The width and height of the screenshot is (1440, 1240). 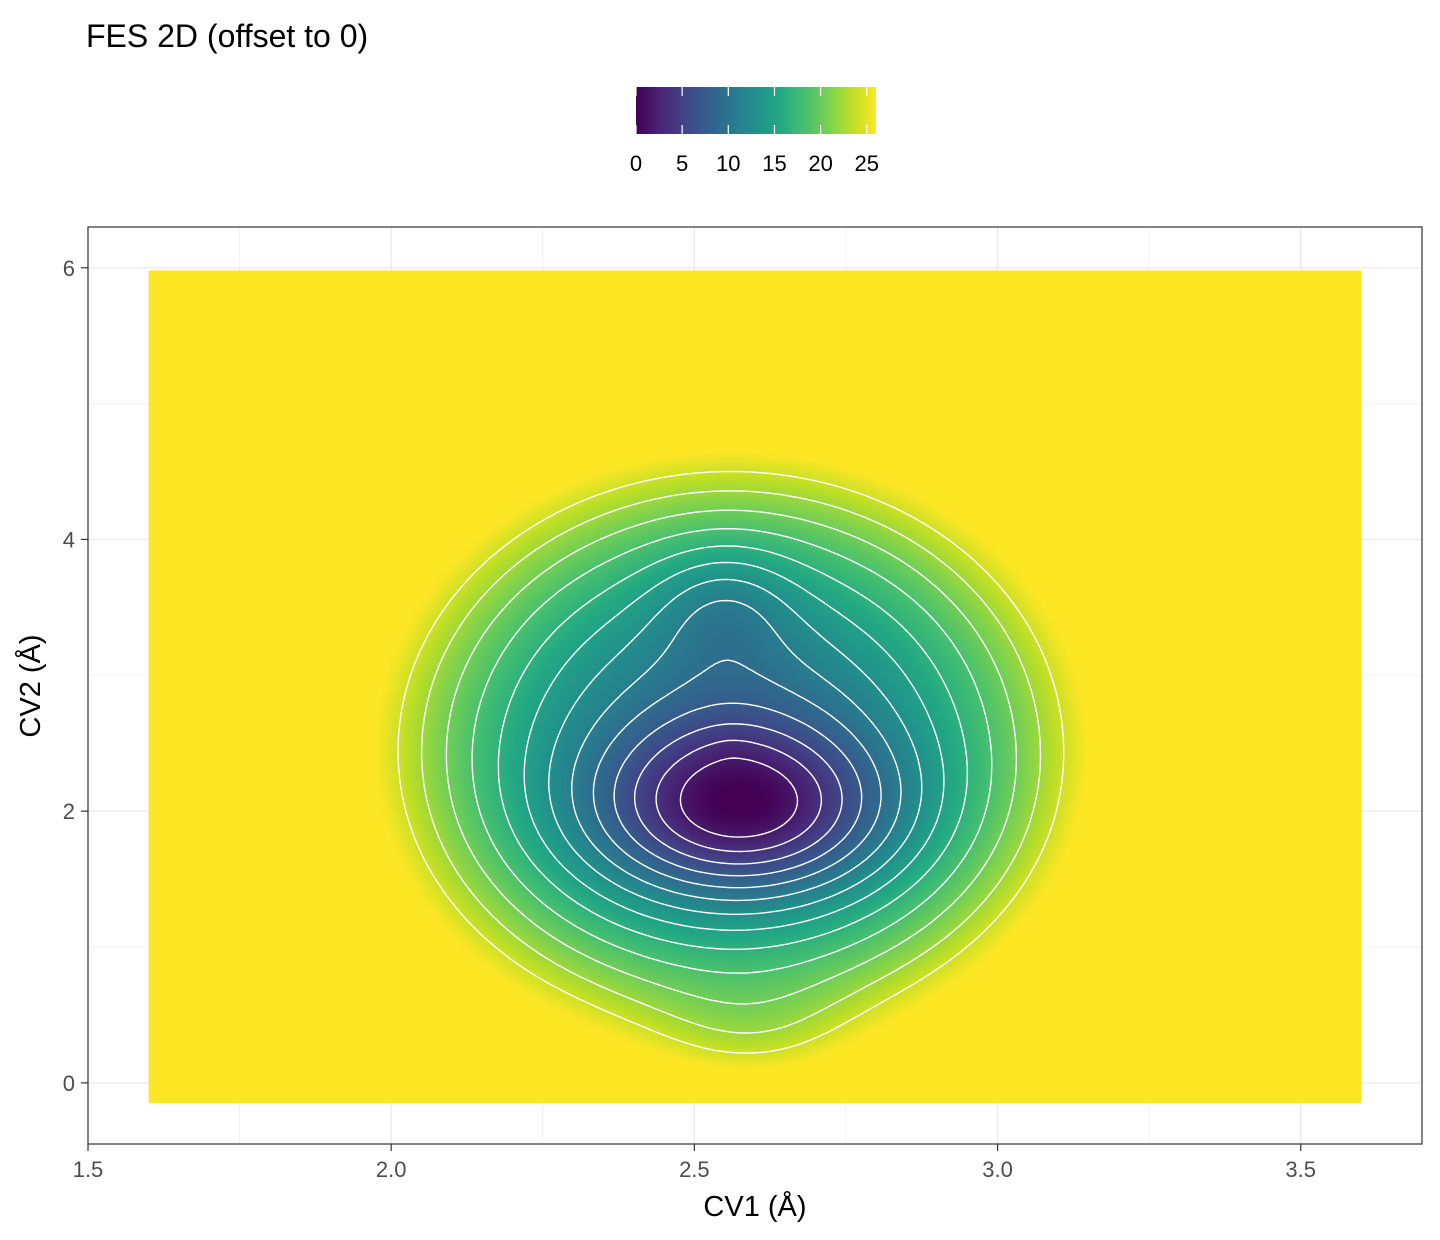 What do you see at coordinates (75, 676) in the screenshot?
I see `y-axis: 0 2 4 6` at bounding box center [75, 676].